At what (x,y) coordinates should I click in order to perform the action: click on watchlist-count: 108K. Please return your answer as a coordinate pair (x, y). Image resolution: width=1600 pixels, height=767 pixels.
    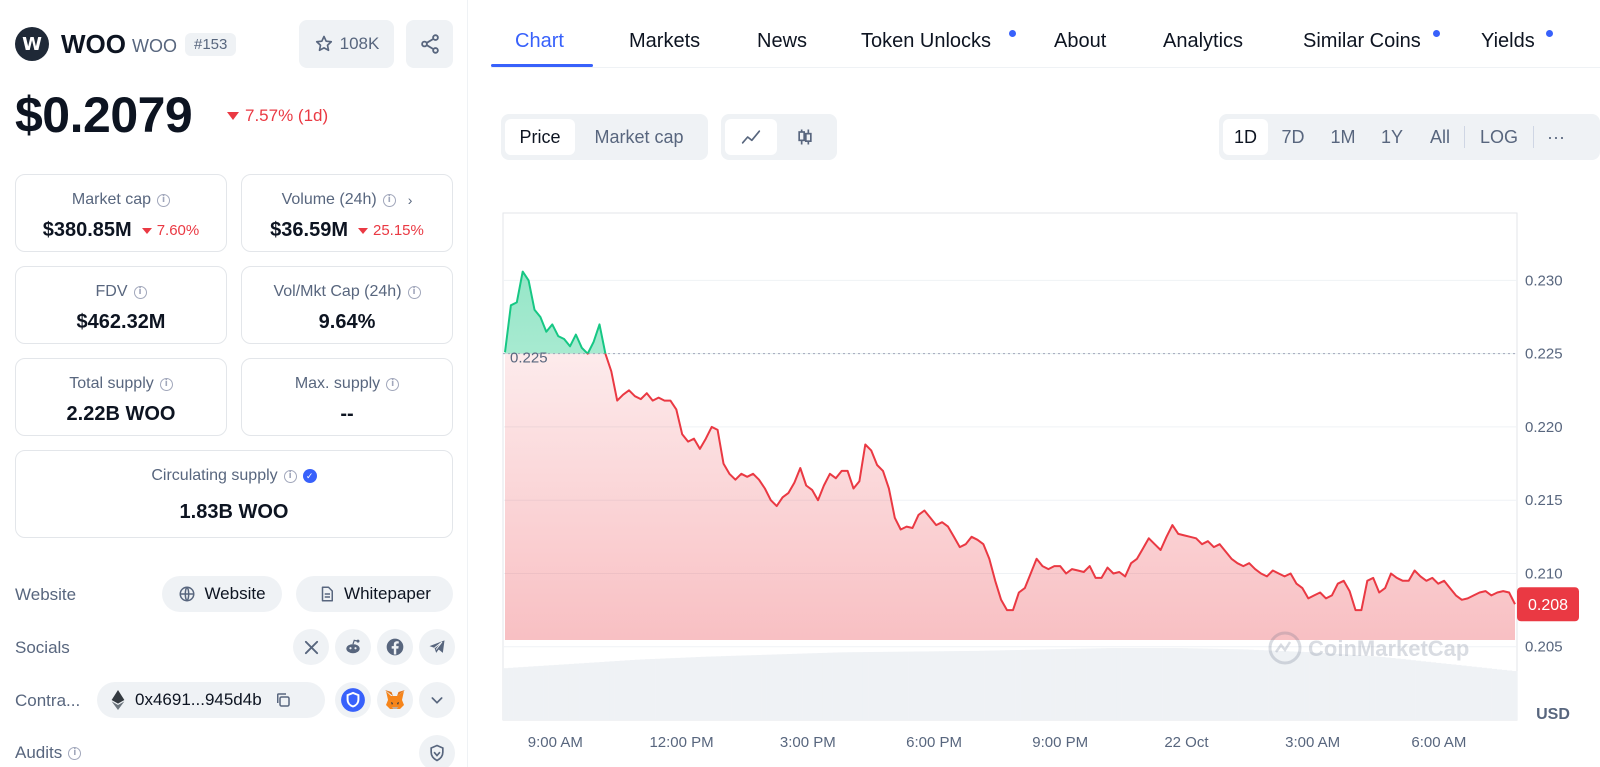
    Looking at the image, I should click on (359, 43).